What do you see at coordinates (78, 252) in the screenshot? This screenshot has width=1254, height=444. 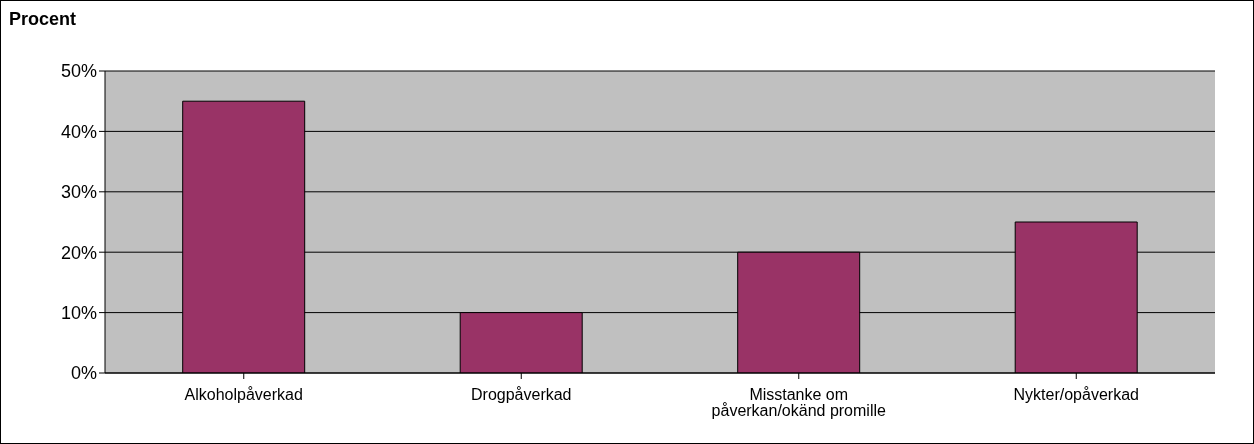 I see `y-tick-label: 20%` at bounding box center [78, 252].